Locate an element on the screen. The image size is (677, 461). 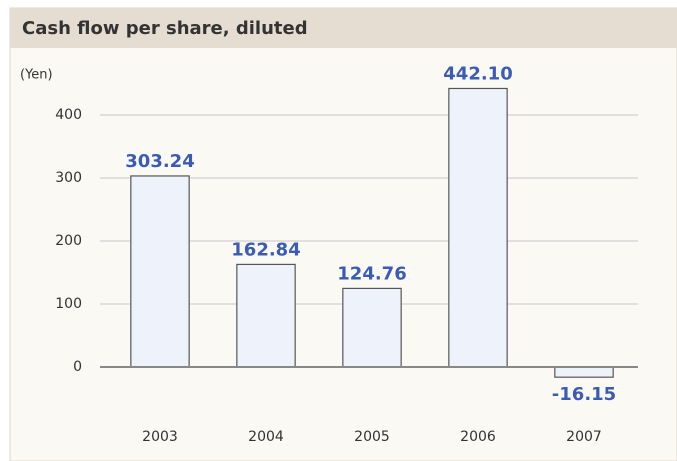
x-tick-label: 2005 is located at coordinates (372, 437).